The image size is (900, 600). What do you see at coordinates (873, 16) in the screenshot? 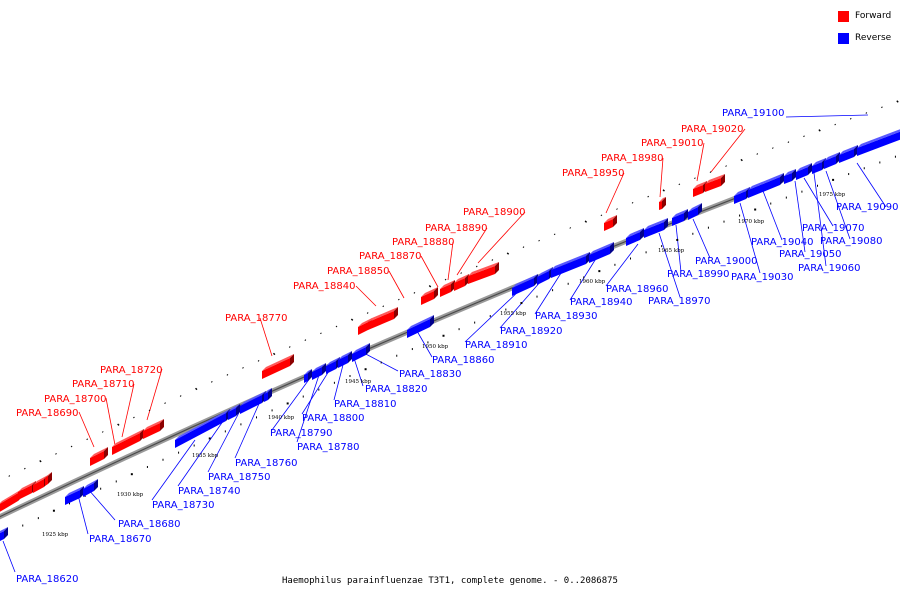
I see `legend-forward-label: Forward` at bounding box center [873, 16].